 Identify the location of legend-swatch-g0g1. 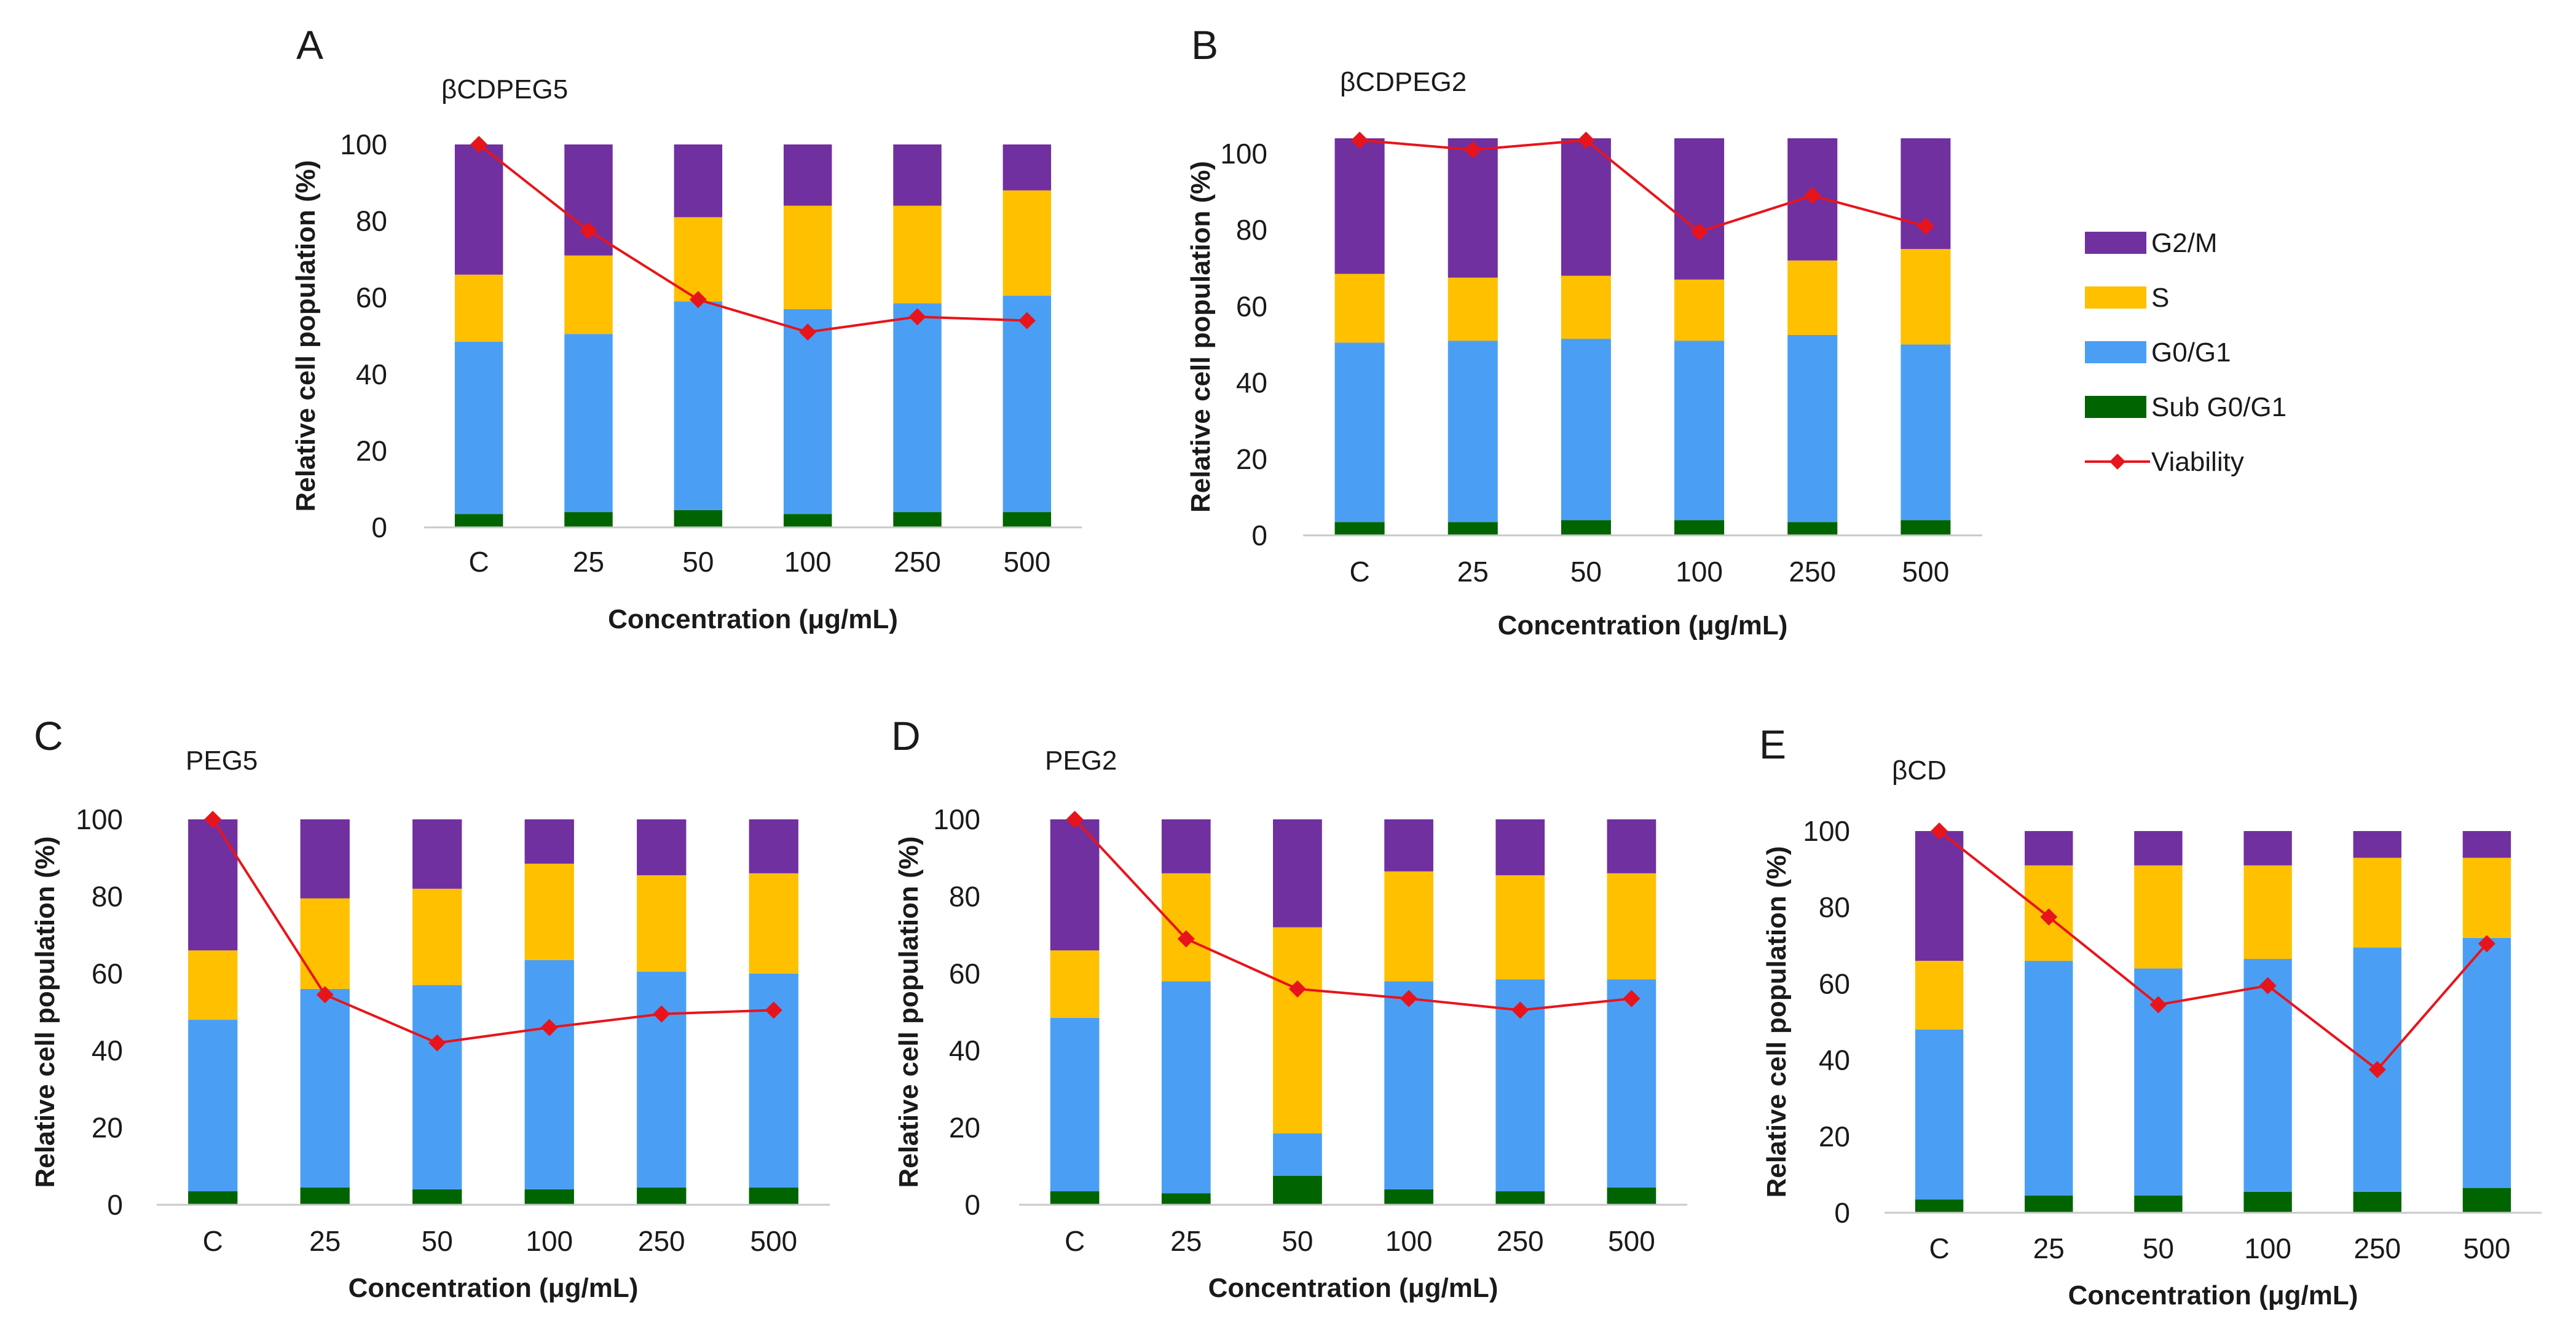
(2116, 352).